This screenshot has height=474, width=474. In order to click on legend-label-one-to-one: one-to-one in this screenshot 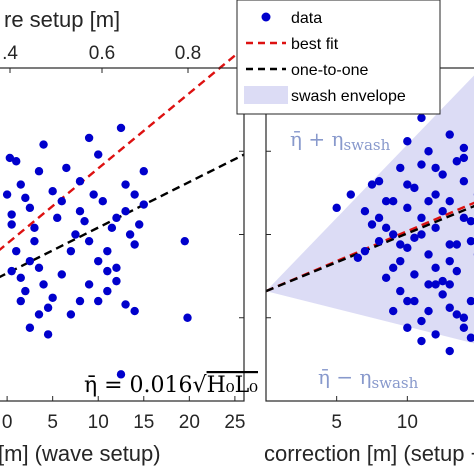, I will do `click(329, 70)`.